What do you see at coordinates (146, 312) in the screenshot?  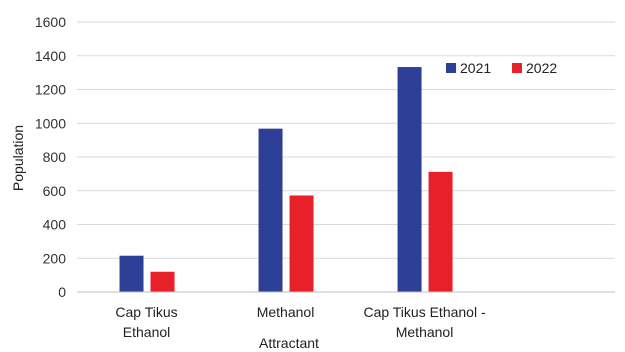 I see `x-category-label: Cap Tikus` at bounding box center [146, 312].